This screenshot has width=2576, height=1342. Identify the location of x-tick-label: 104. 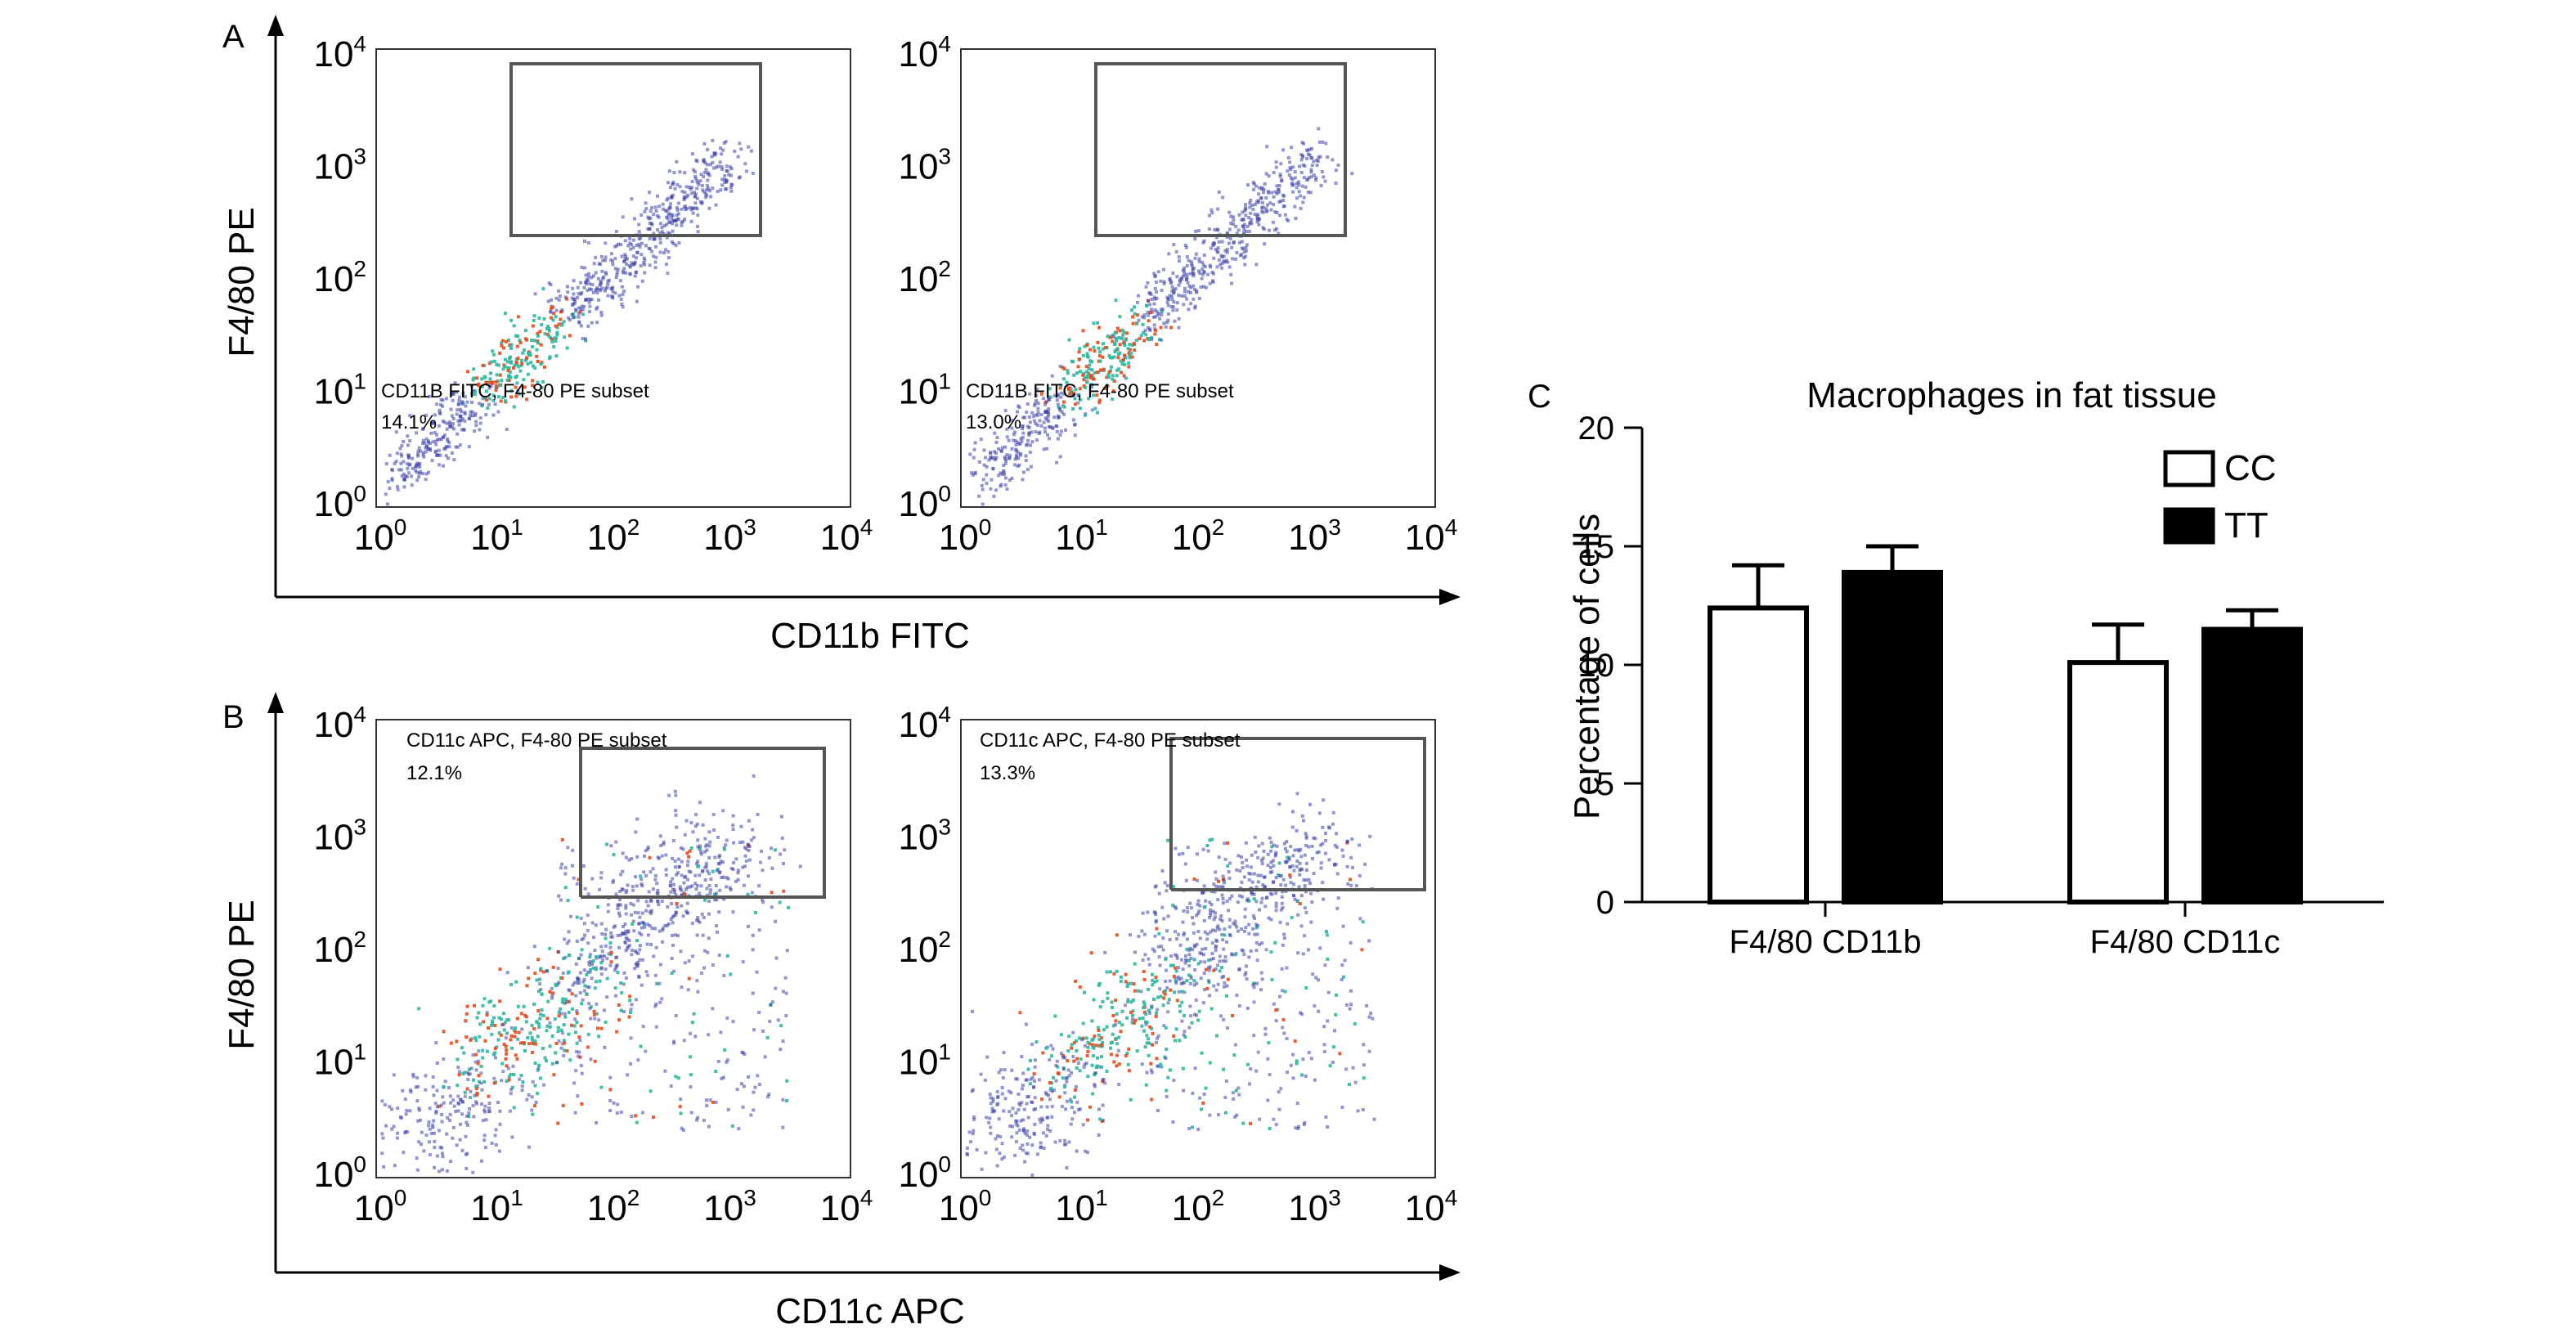
(847, 536).